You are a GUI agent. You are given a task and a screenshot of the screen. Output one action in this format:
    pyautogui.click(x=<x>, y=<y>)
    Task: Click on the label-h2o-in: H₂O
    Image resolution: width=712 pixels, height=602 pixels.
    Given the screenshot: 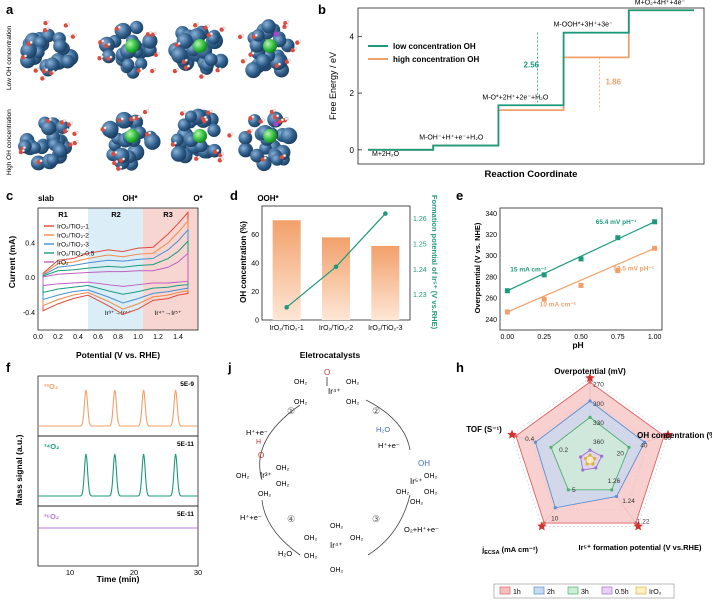 What is the action you would take?
    pyautogui.click(x=383, y=429)
    